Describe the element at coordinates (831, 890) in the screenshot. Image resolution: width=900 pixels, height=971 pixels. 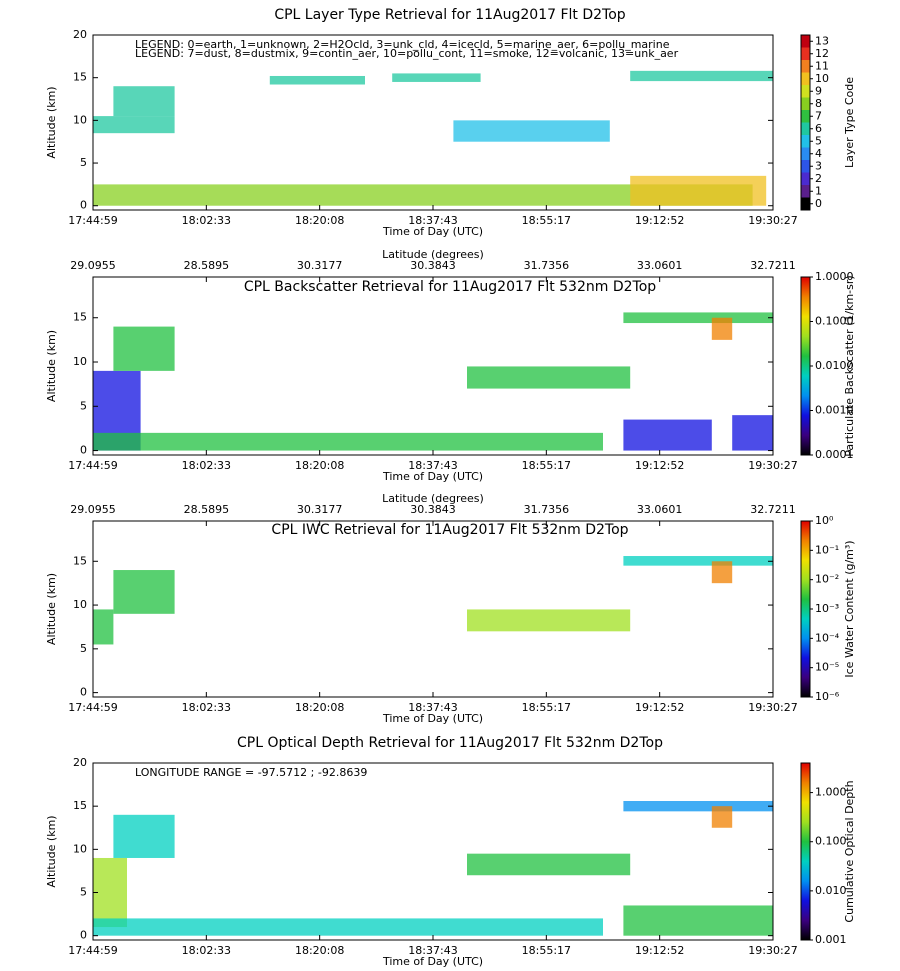
I see `colorbar-tick-label: 0.010` at that location.